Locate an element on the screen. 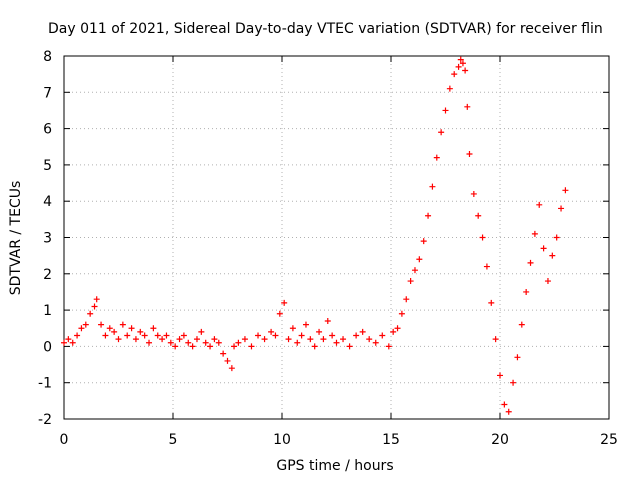 This screenshot has width=640, height=480. y-tick-label: 0 is located at coordinates (47, 347).